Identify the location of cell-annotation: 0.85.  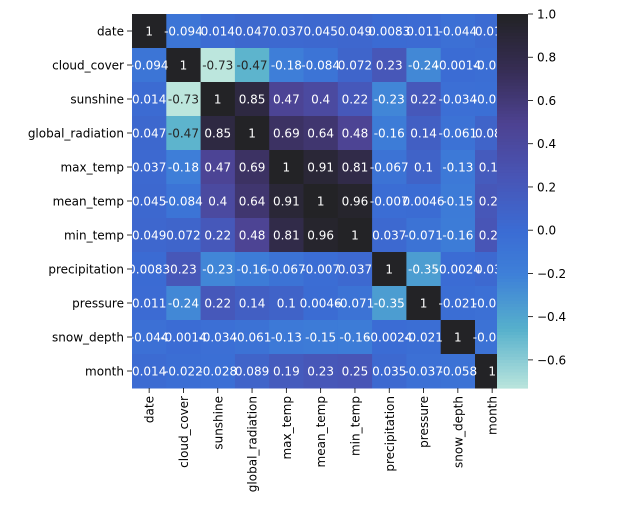
(252, 100).